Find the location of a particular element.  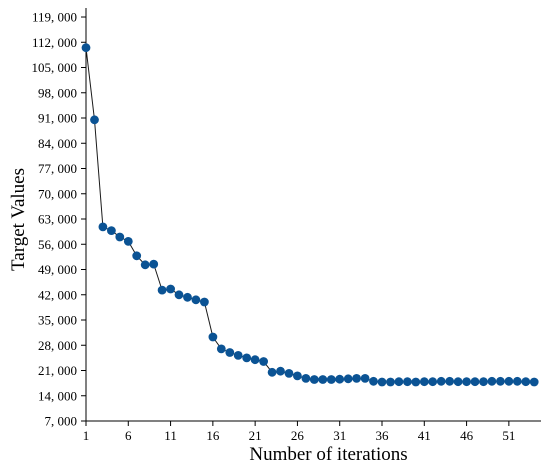

y-tick-label: 28, 000 is located at coordinates (57, 345).